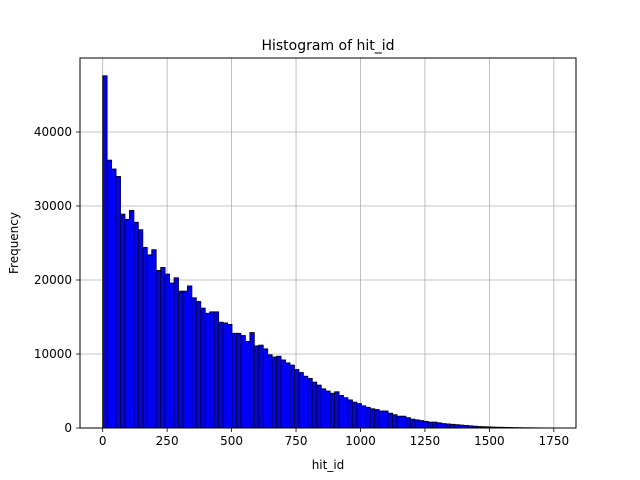 The height and width of the screenshot is (480, 640). What do you see at coordinates (53, 206) in the screenshot?
I see `y-tick-label: 30000` at bounding box center [53, 206].